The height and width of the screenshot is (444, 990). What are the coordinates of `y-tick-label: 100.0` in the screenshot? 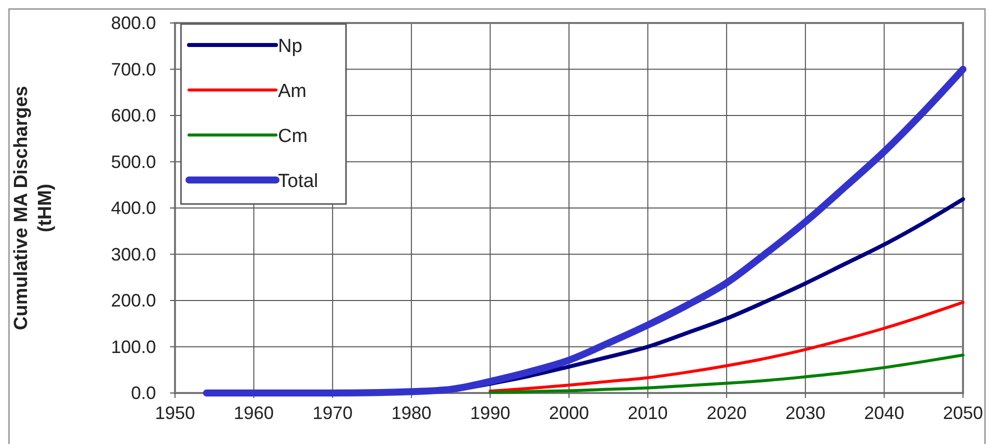 It's located at (133, 346).